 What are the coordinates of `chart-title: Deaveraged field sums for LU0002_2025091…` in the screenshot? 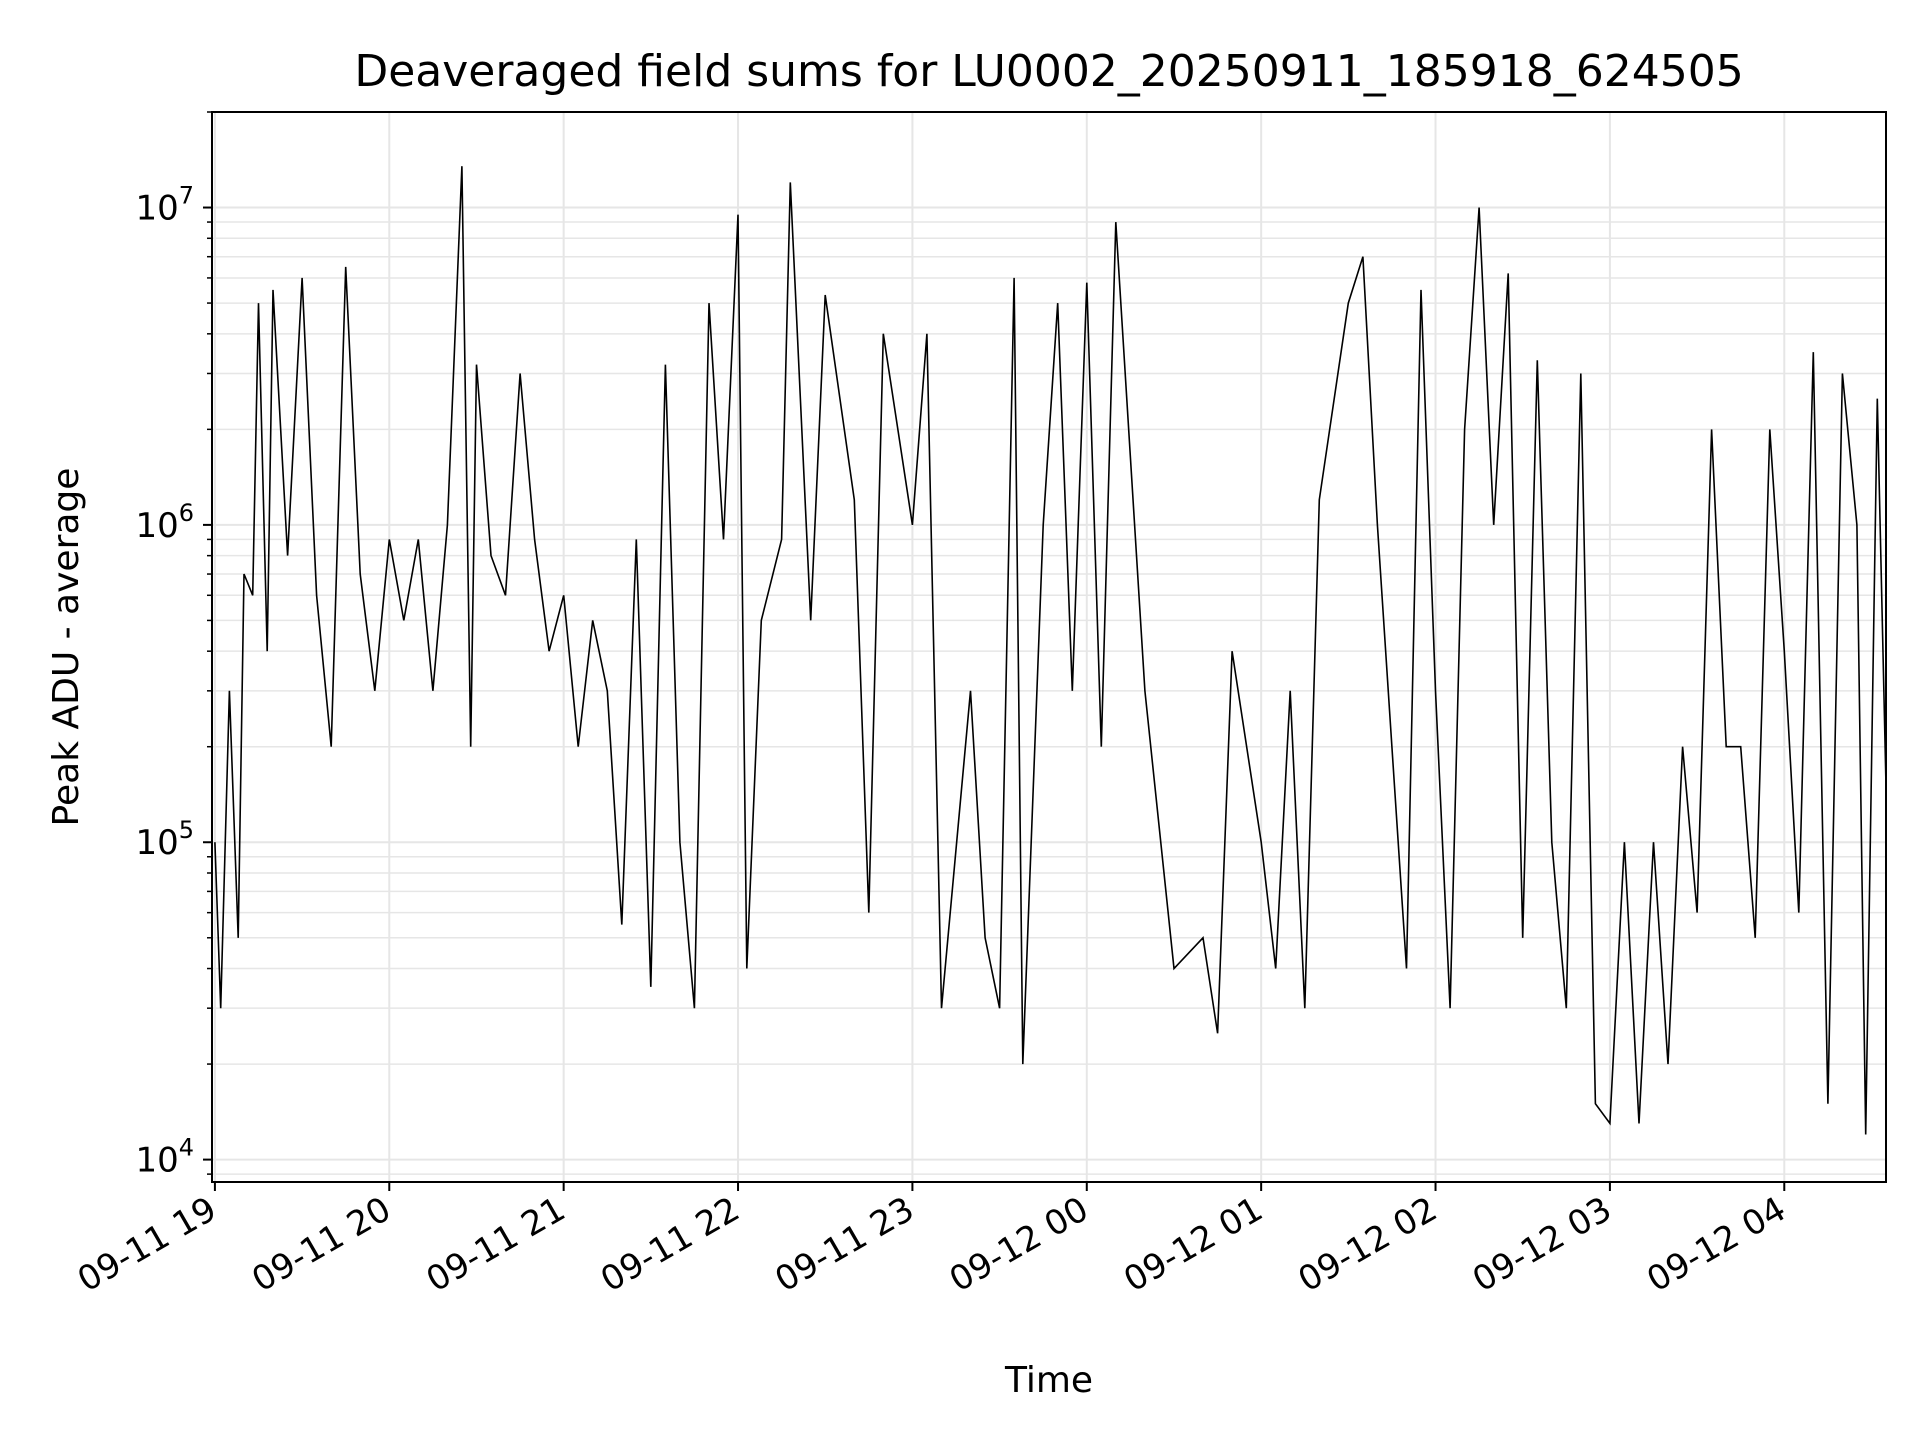 It's located at (1048, 71).